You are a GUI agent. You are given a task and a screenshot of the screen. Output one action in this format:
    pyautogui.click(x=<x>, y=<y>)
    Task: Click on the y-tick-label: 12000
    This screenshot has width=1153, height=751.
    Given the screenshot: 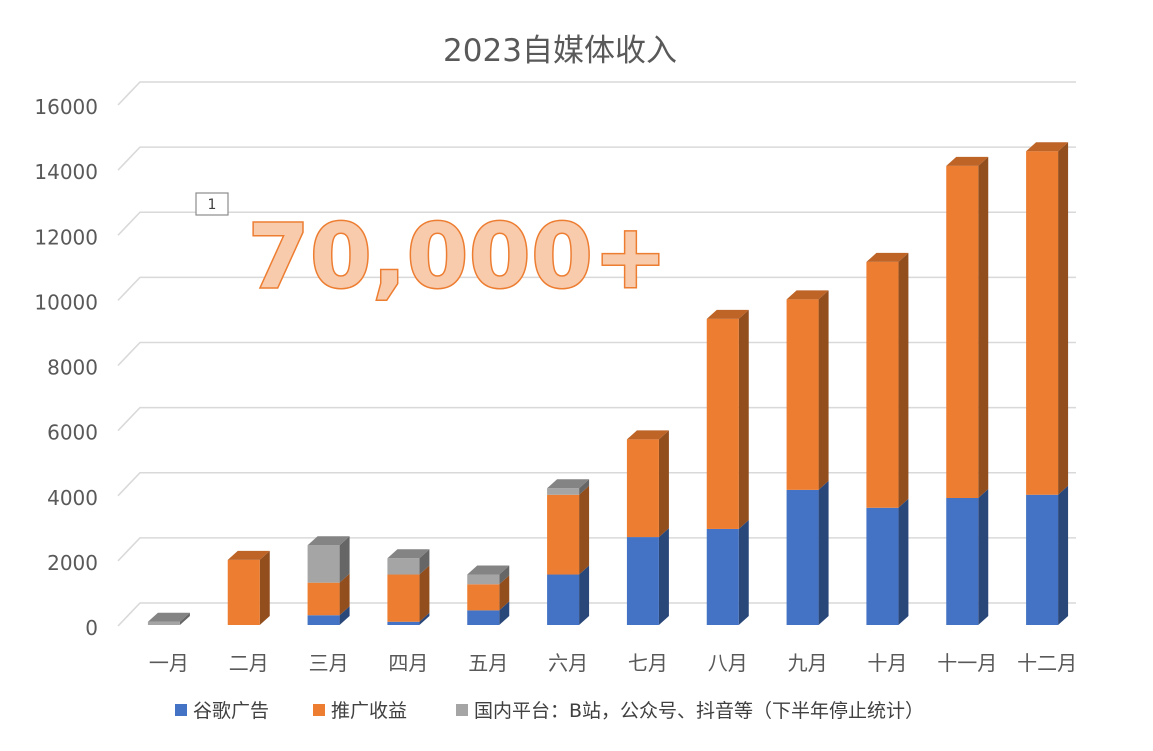 What is the action you would take?
    pyautogui.click(x=66, y=237)
    